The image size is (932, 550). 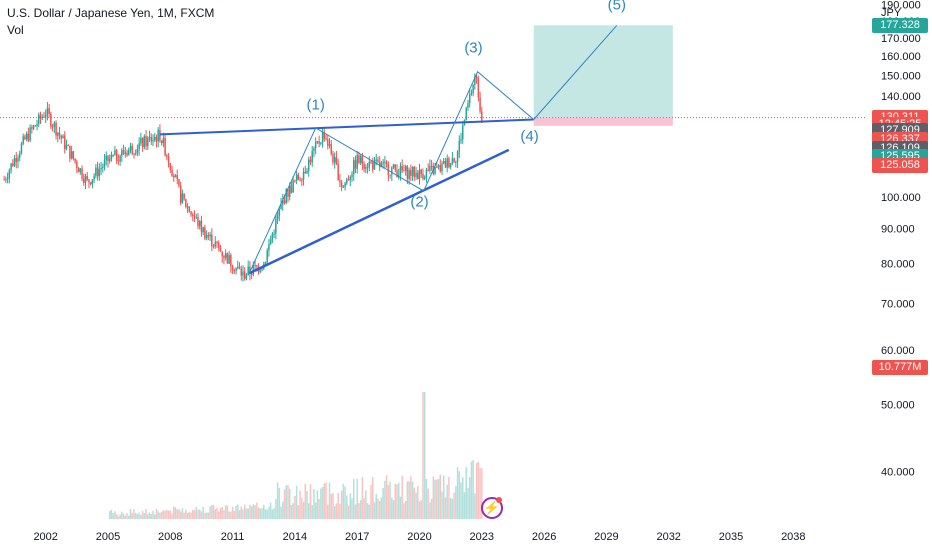 I want to click on y-tick-label: 70.000, so click(x=898, y=305).